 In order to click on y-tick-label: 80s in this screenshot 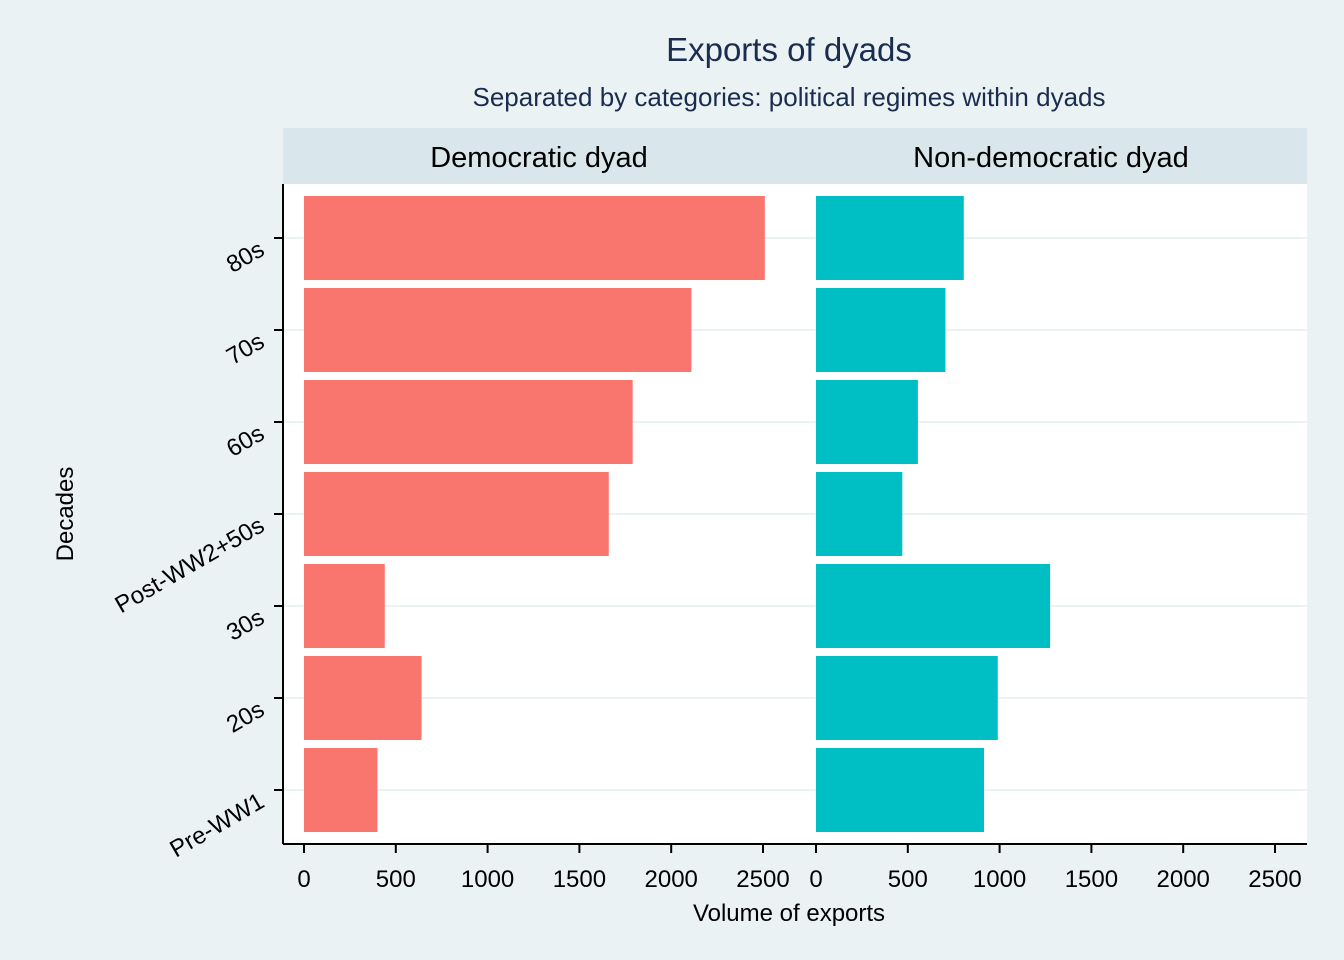, I will do `click(245, 257)`.